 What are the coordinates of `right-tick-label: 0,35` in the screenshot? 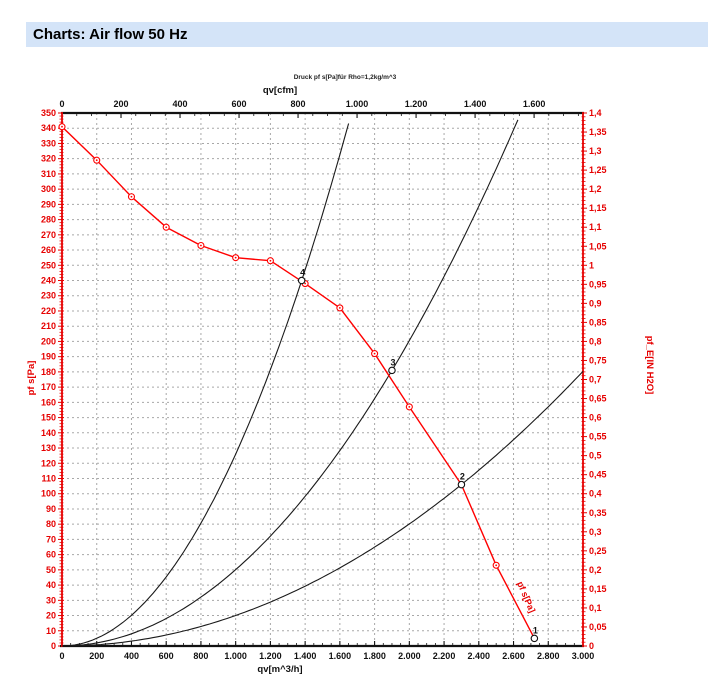 It's located at (598, 513).